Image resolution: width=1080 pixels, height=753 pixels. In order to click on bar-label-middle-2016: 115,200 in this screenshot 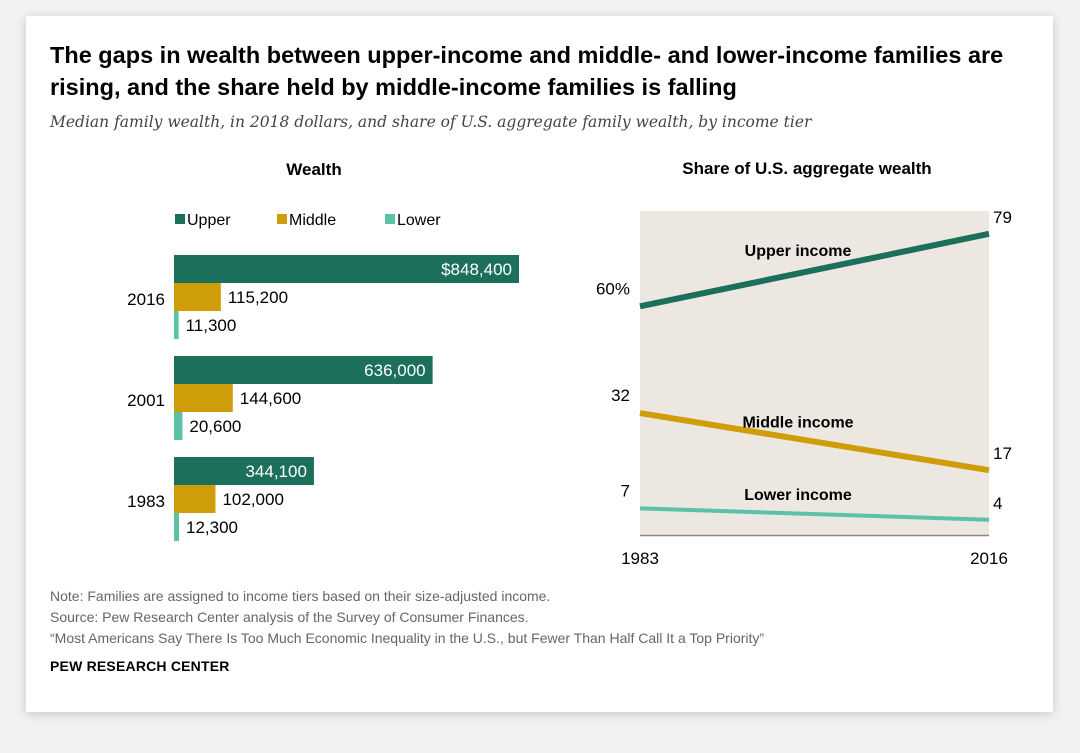, I will do `click(258, 297)`.